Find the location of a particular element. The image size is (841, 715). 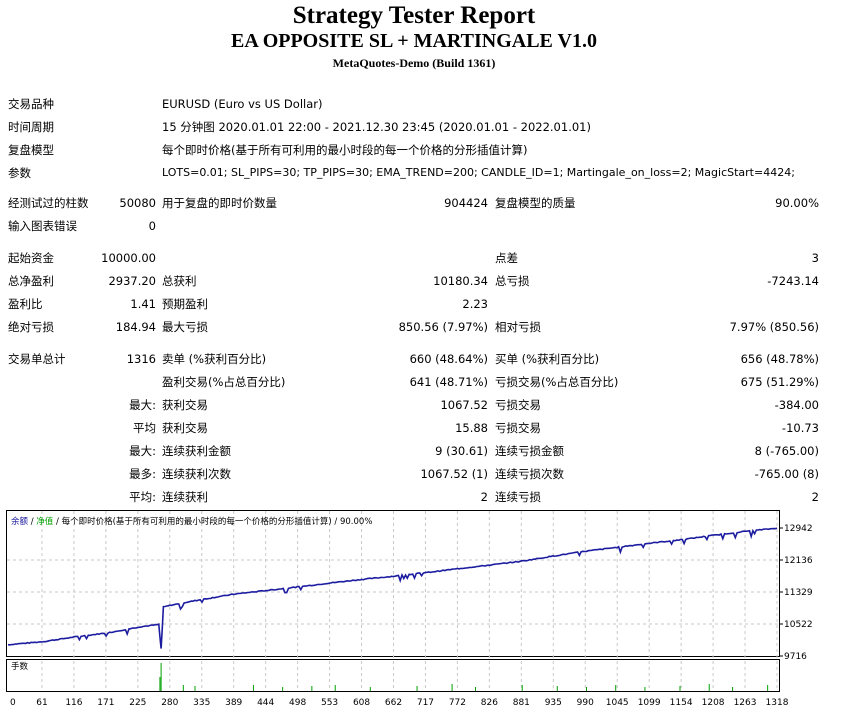

bars-label: 经测试过的柱数 is located at coordinates (48, 203).